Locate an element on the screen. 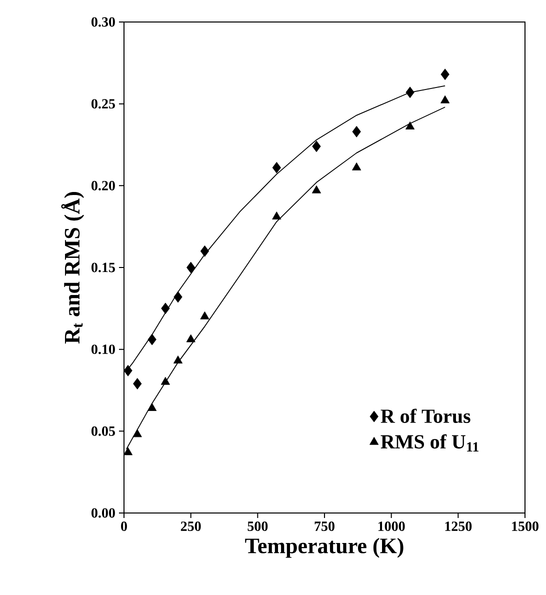  x-tick-label: 1250 is located at coordinates (458, 526).